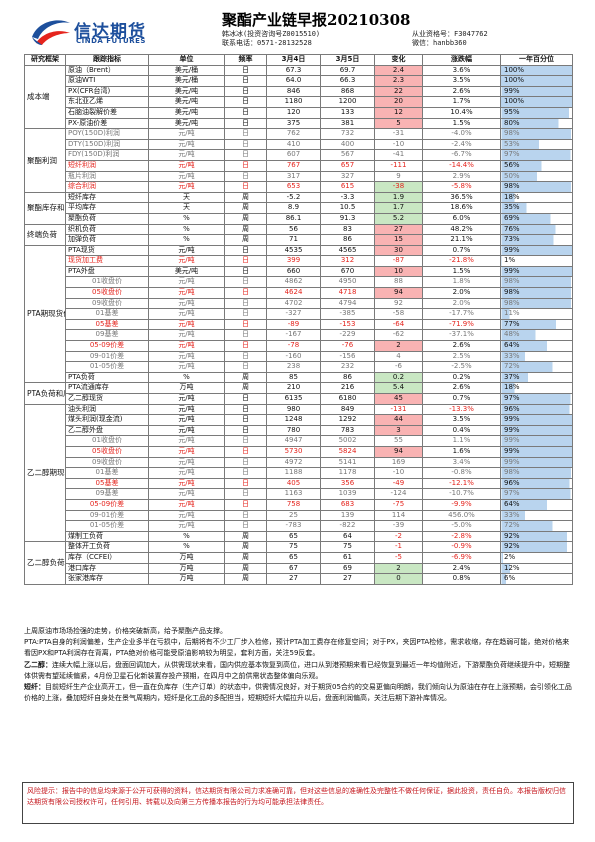 This screenshot has height=842, width=595. Describe the element at coordinates (398, 208) in the screenshot. I see `change-cell: 1.7` at that location.